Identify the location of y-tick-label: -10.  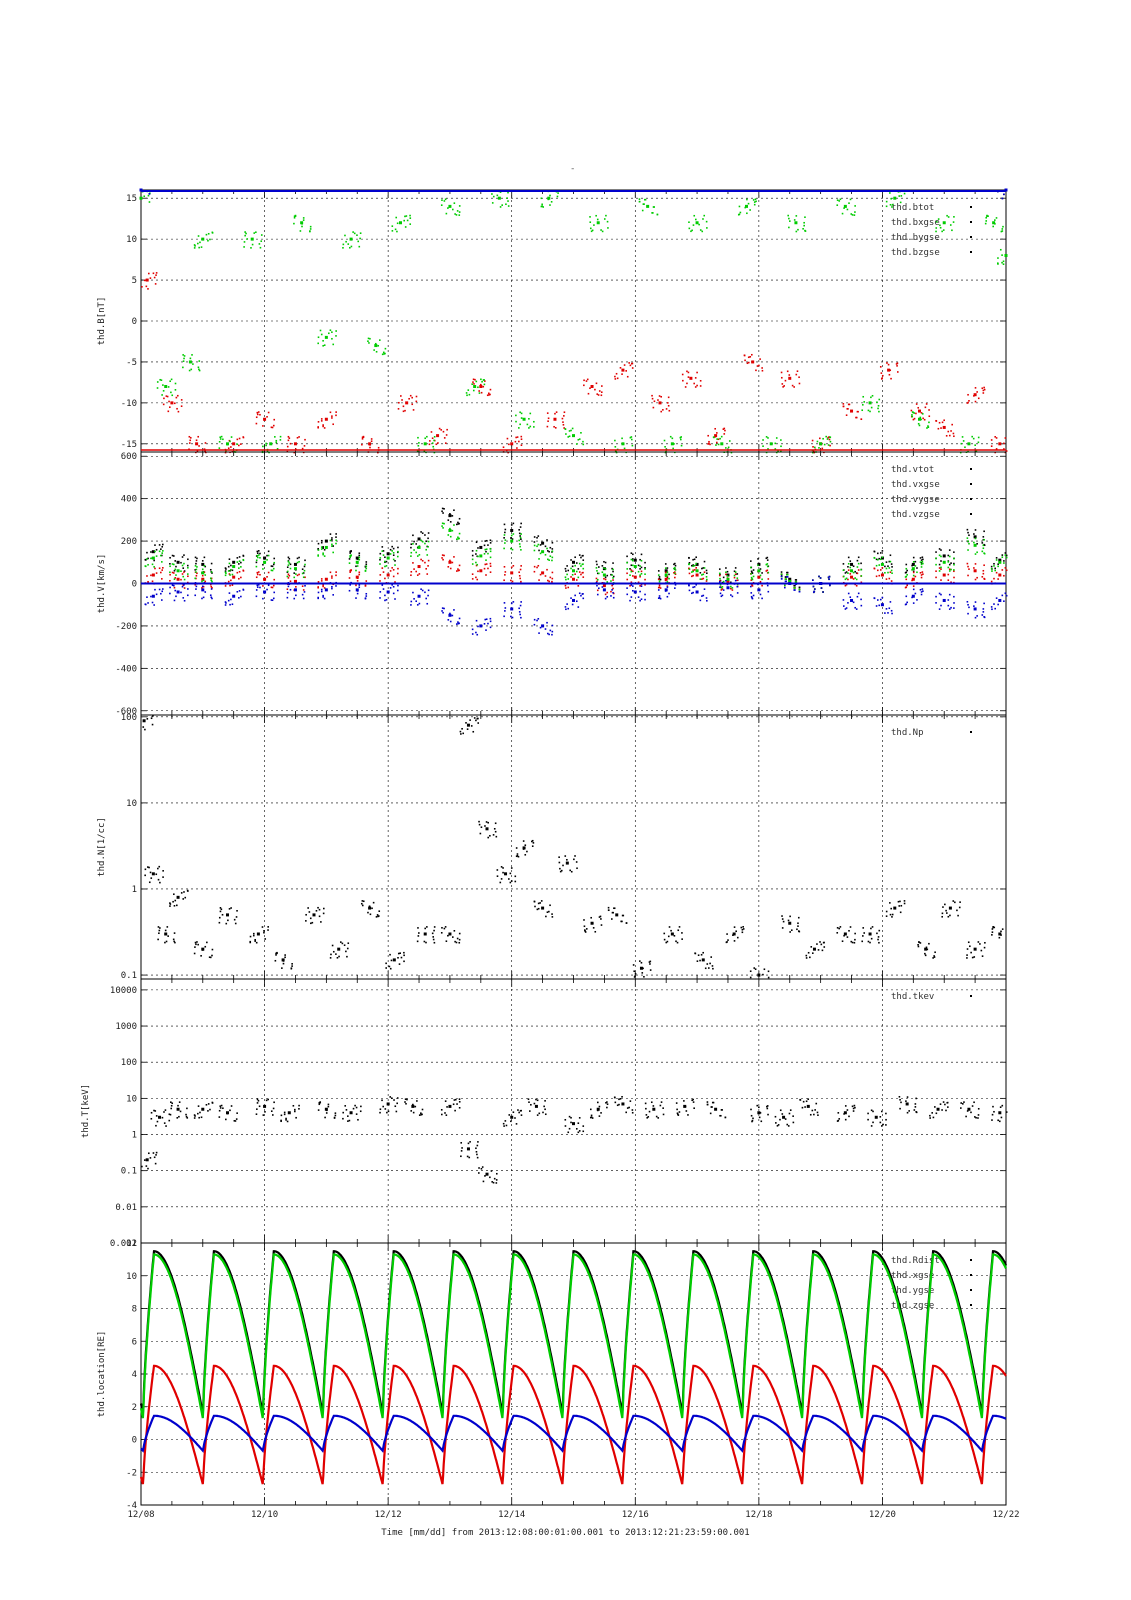
(129, 404).